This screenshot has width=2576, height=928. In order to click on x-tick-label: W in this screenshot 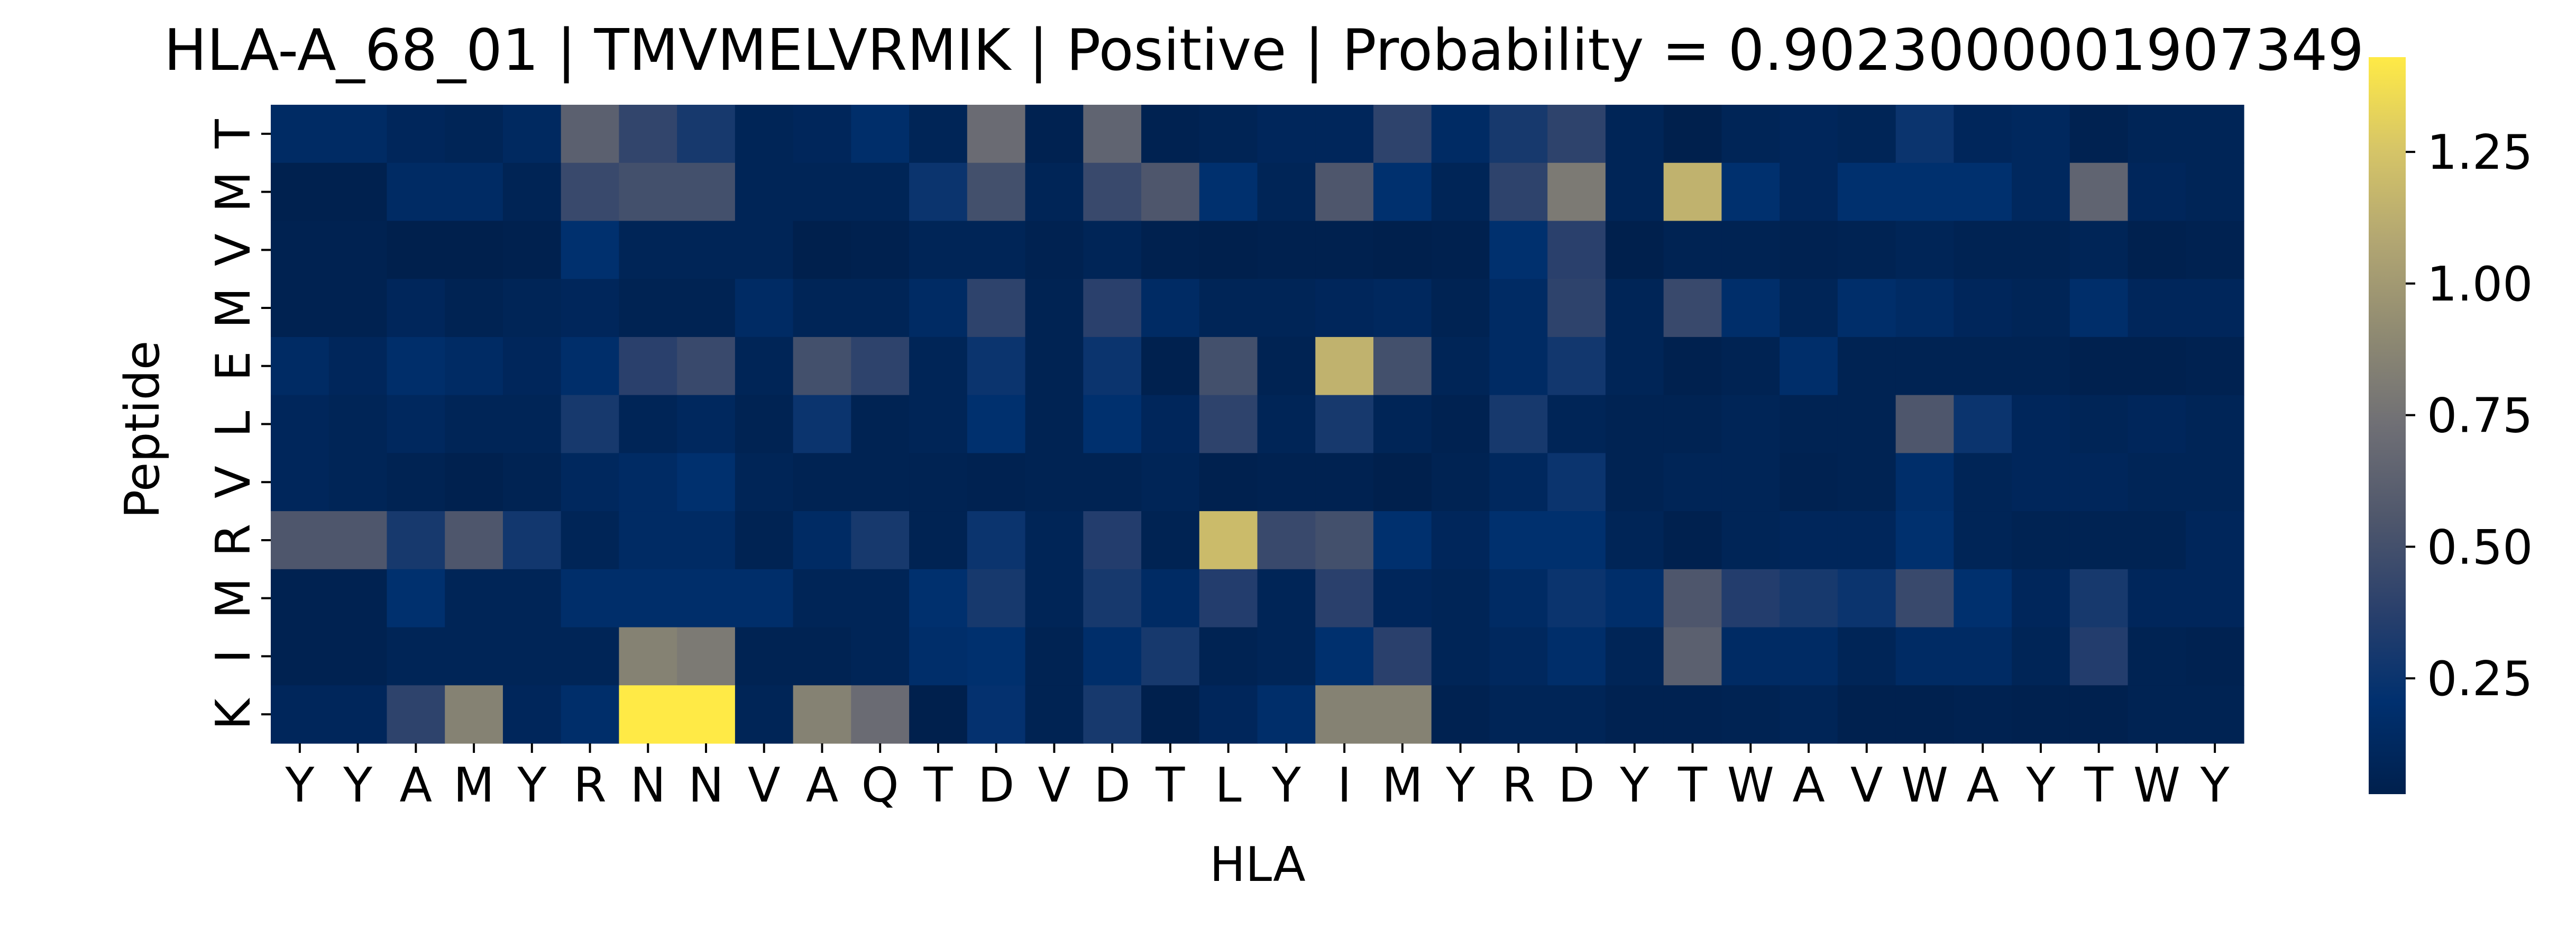, I will do `click(1751, 785)`.